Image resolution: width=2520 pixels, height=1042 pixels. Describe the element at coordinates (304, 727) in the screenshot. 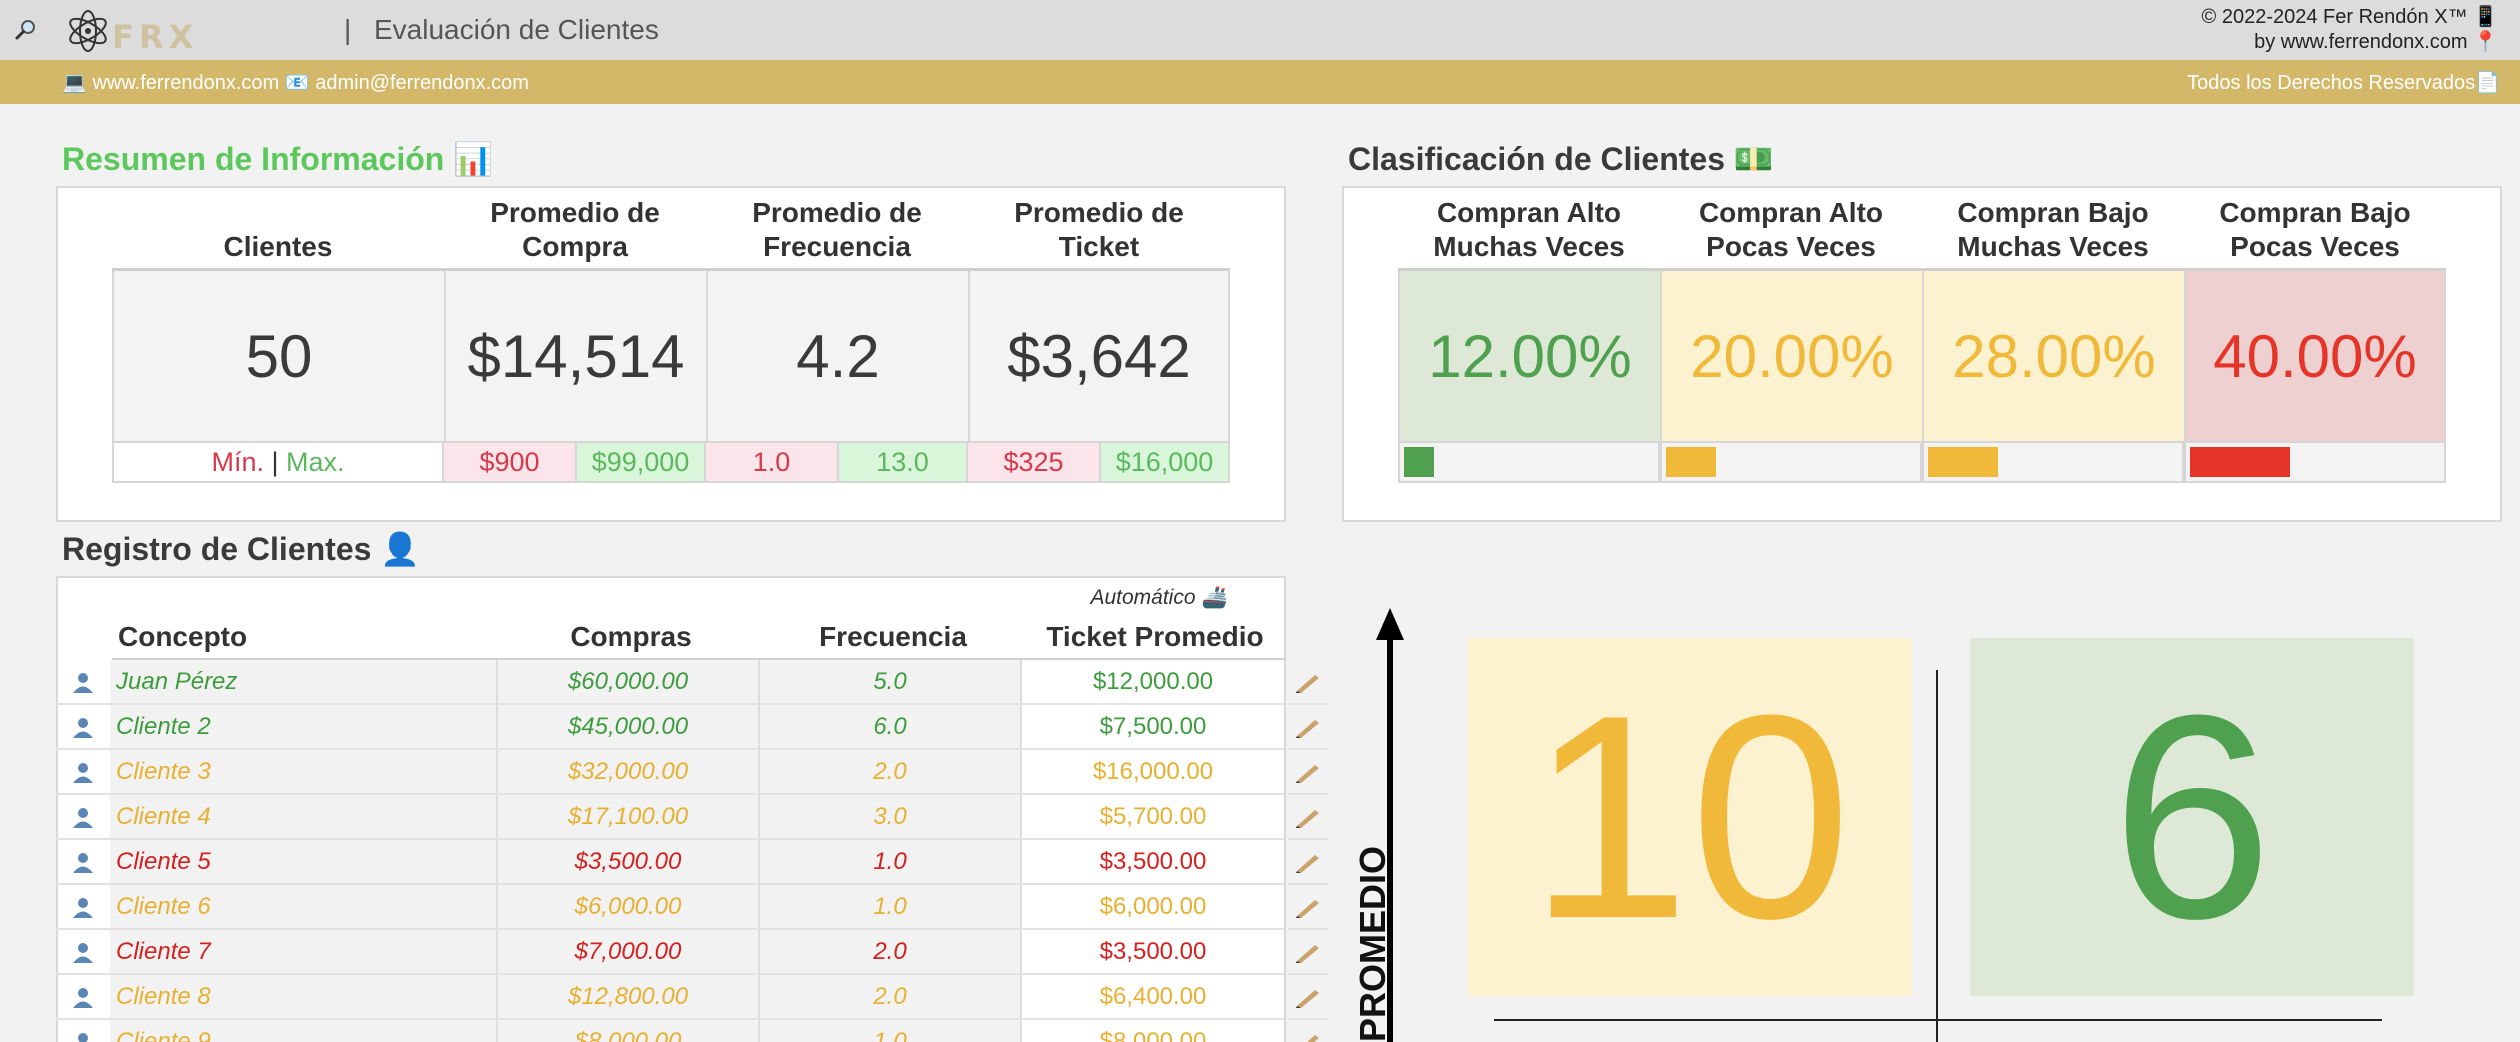

I see `cliente-name: Cliente 2` at that location.